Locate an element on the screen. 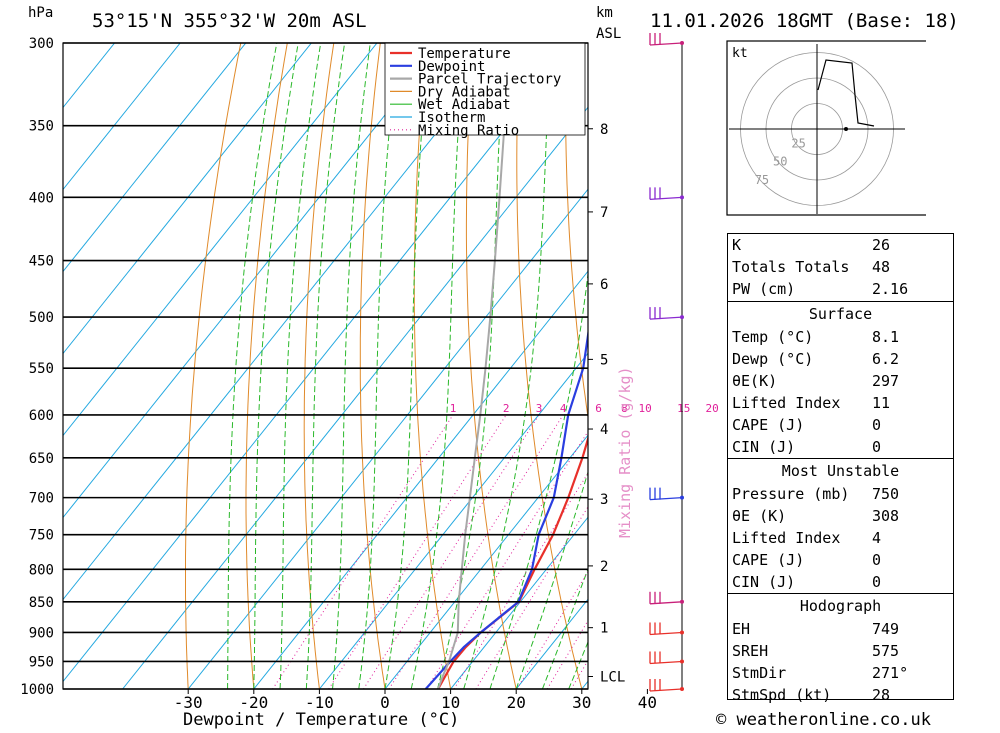 This screenshot has height=733, width=1000. height-tick-label: 5 is located at coordinates (604, 360).